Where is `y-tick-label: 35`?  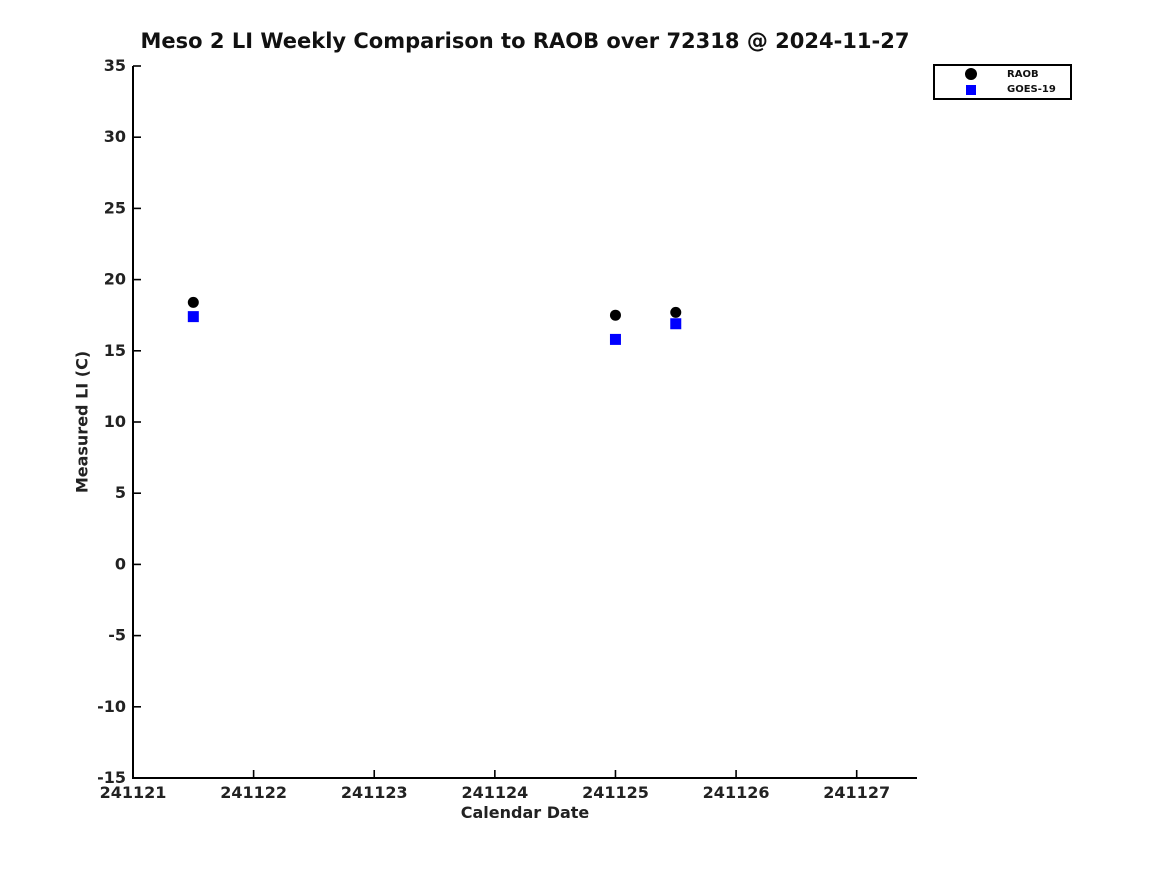
y-tick-label: 35 is located at coordinates (115, 65).